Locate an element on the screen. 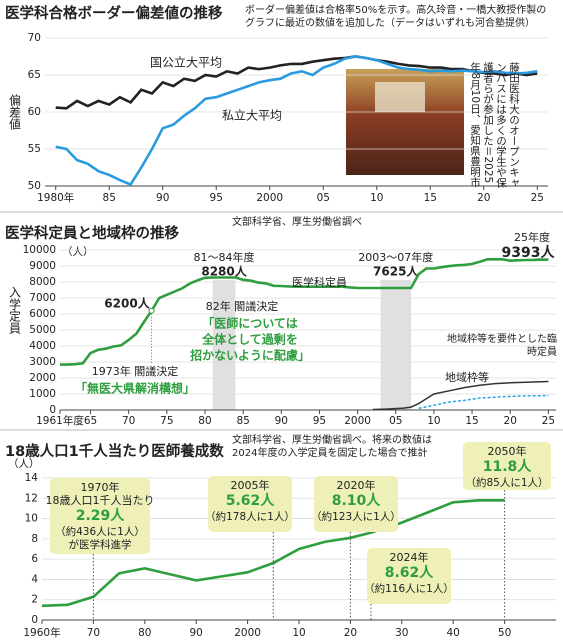 Image resolution: width=563 pixels, height=644 pixels. y-tick-label: 6 is located at coordinates (34, 559).